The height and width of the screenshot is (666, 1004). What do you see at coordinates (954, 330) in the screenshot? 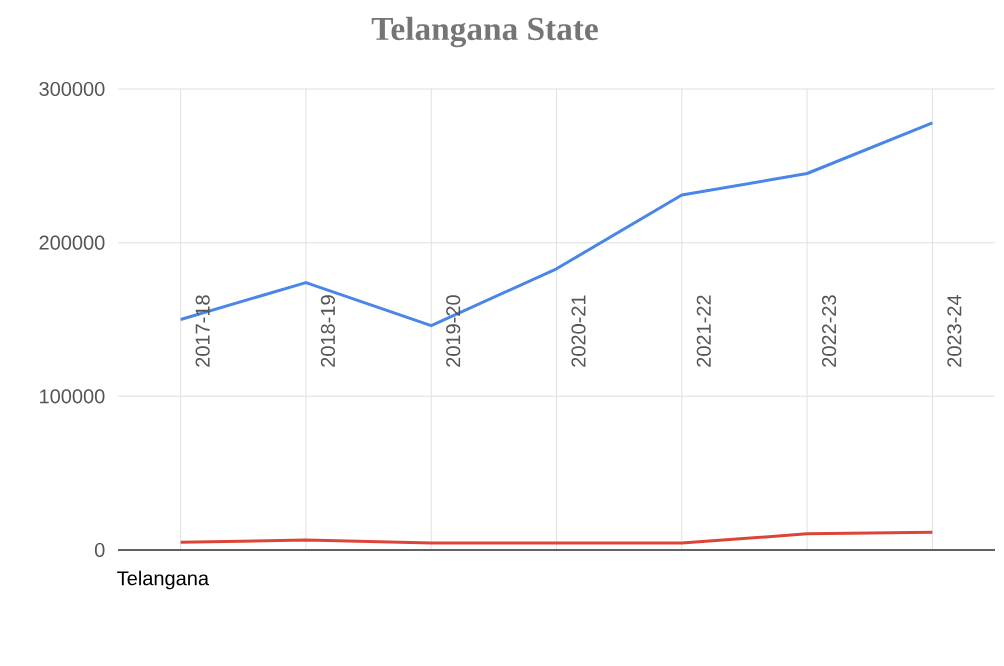
I see `x-tick-label: 2023-24` at bounding box center [954, 330].